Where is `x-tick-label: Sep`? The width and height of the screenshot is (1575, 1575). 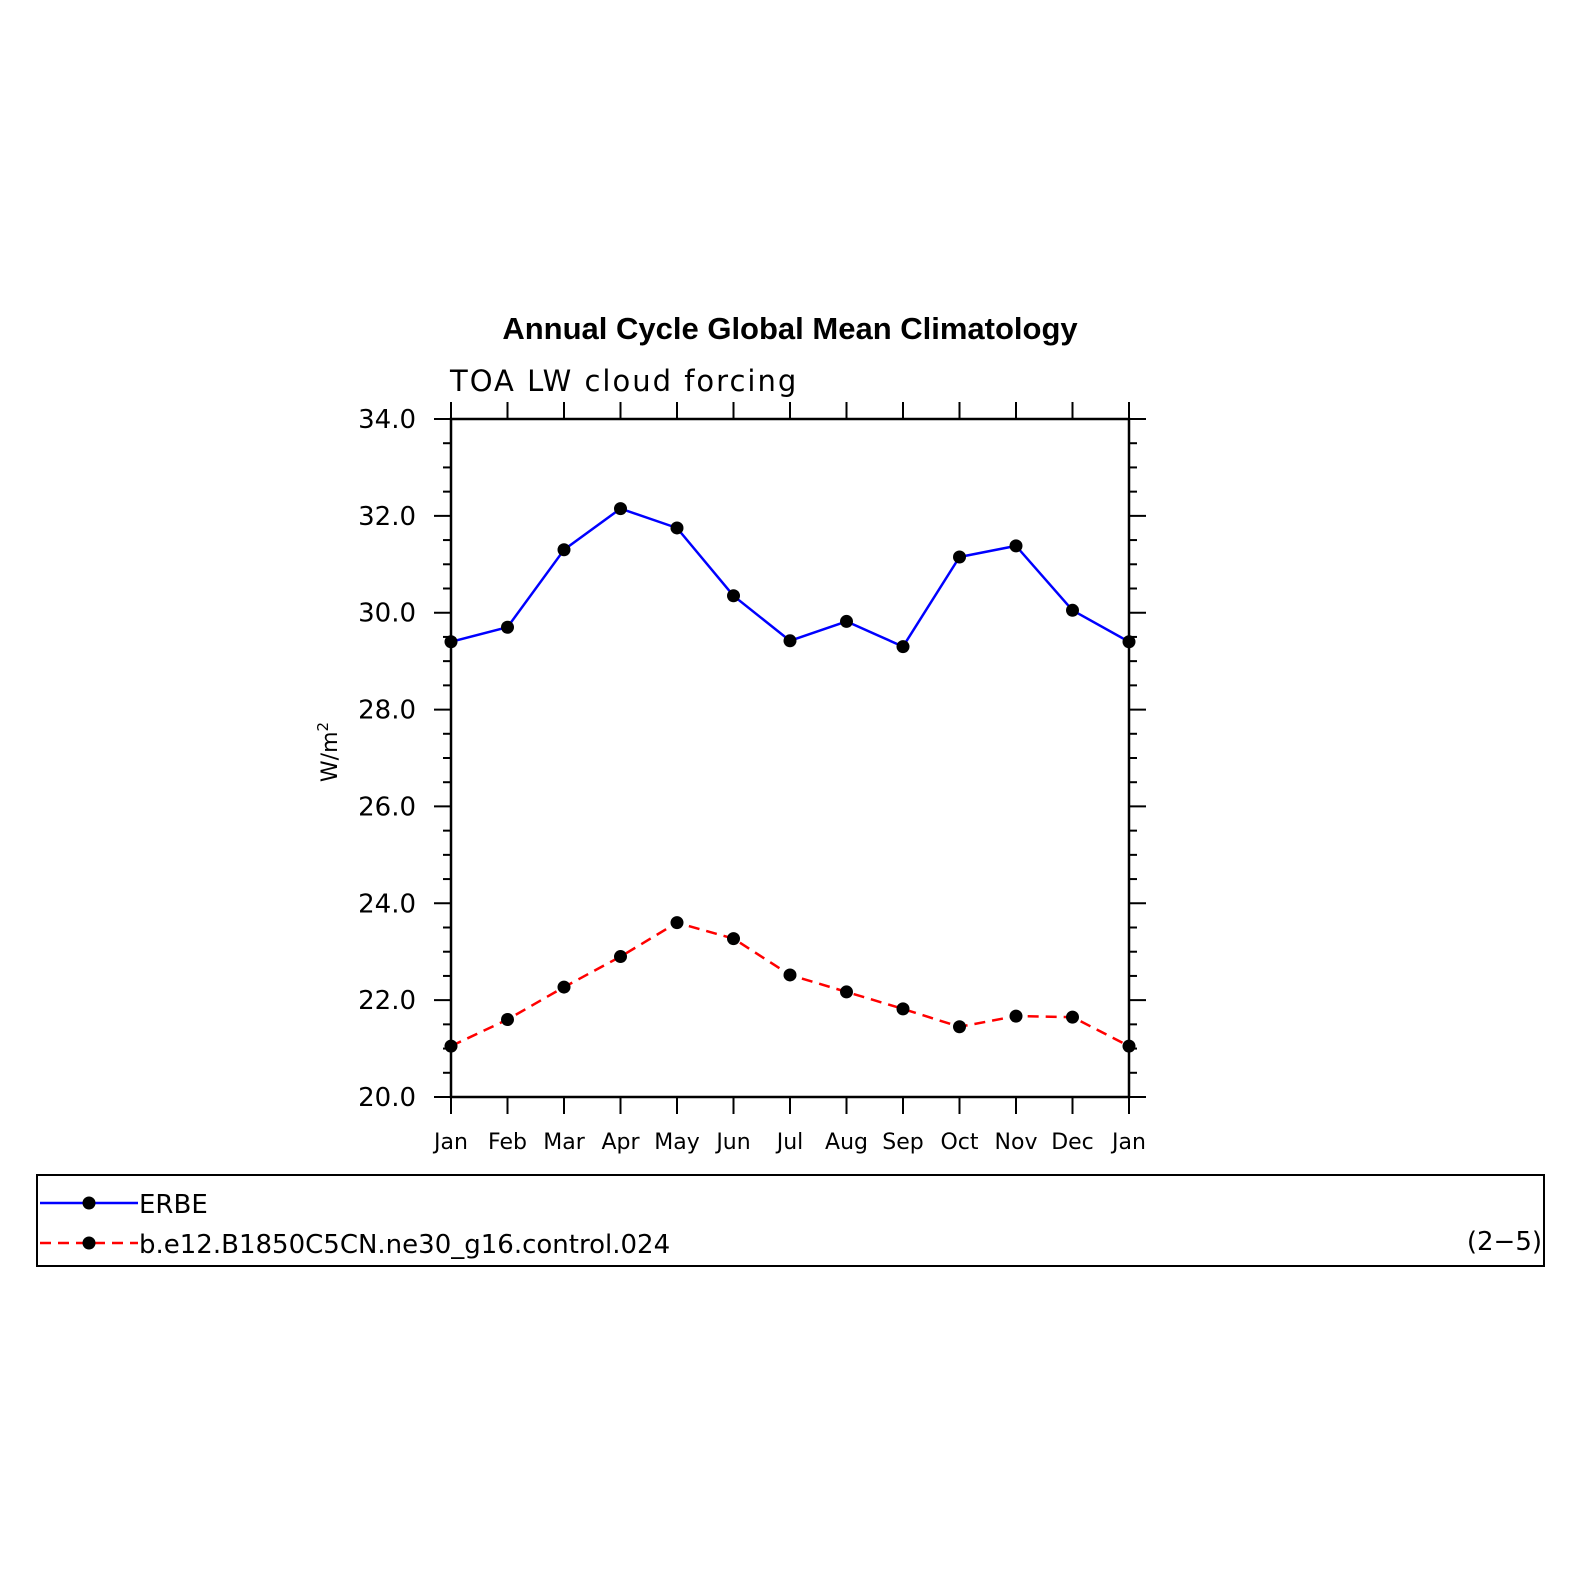
x-tick-label: Sep is located at coordinates (902, 1142).